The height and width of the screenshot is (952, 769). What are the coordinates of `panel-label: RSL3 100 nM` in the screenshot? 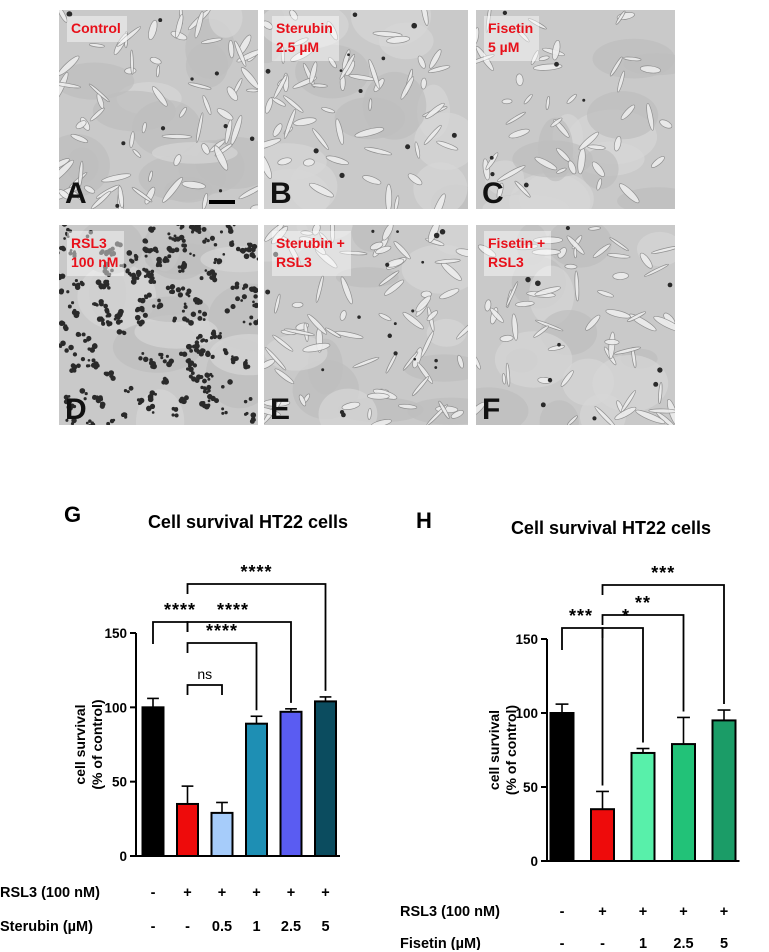 It's located at (96, 253).